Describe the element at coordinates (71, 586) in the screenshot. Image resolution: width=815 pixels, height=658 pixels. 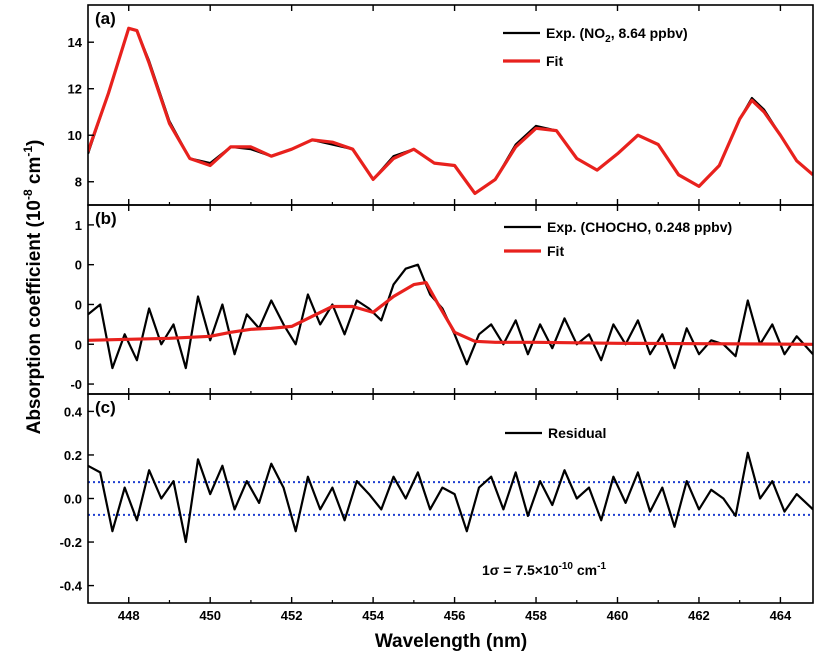
I see `panel-c-y-tick-label-0: -0.4` at that location.